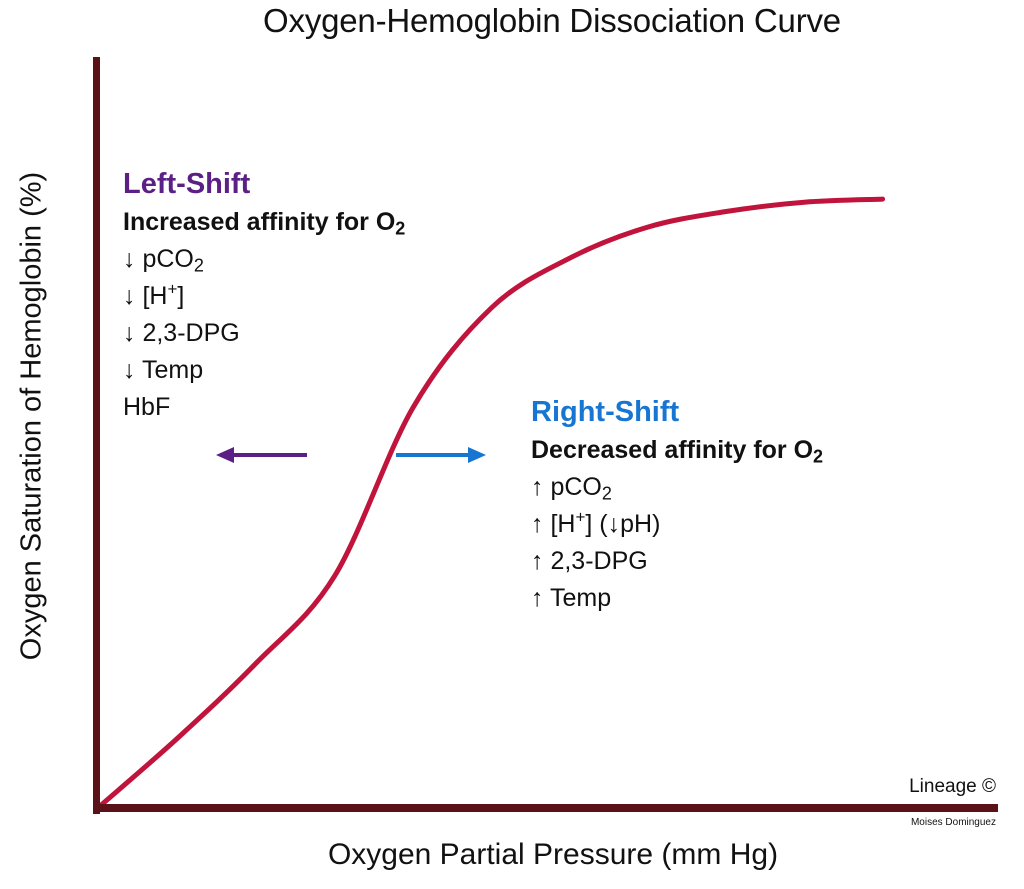 The width and height of the screenshot is (1024, 889). I want to click on left-shift-affinity: Increased affinity for O2, so click(264, 223).